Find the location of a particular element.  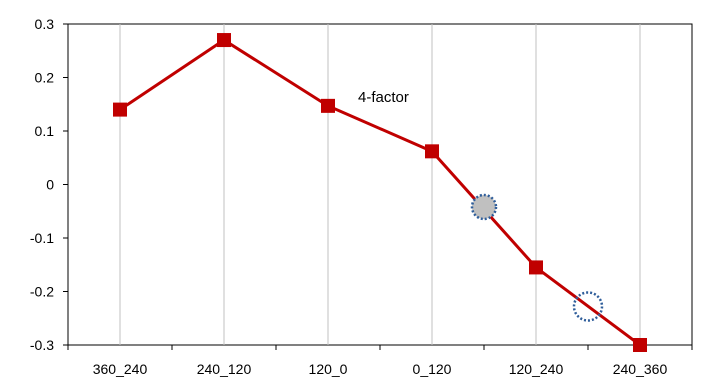

x-tick-label: 0_120 is located at coordinates (432, 369).